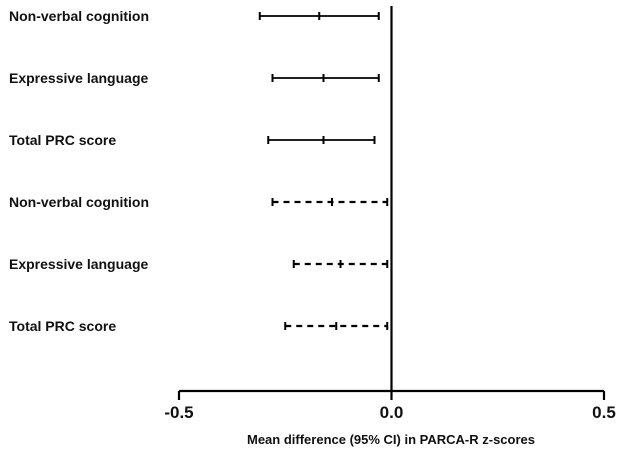 This screenshot has height=452, width=619. Describe the element at coordinates (178, 412) in the screenshot. I see `x-tick-label: -0.5` at that location.